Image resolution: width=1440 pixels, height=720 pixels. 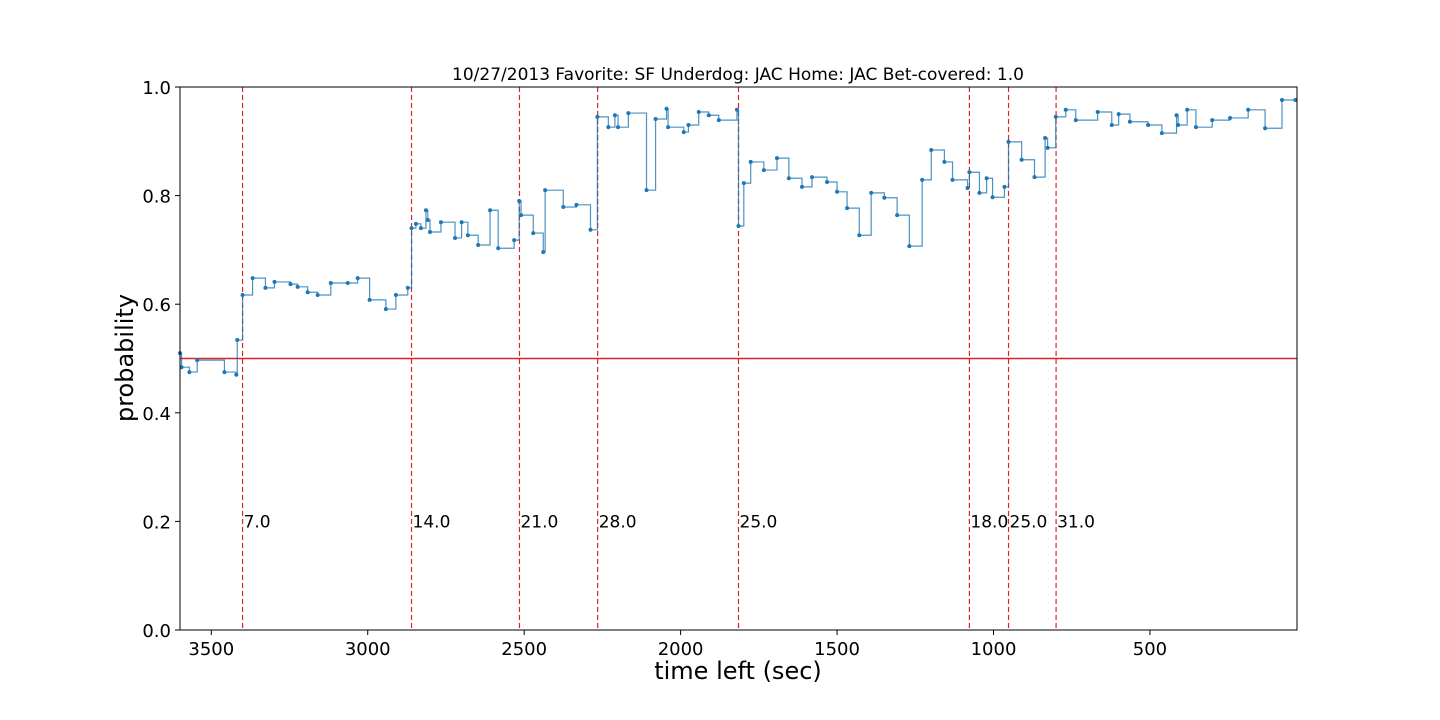 I want to click on x-tick-label: 3000, so click(x=368, y=649).